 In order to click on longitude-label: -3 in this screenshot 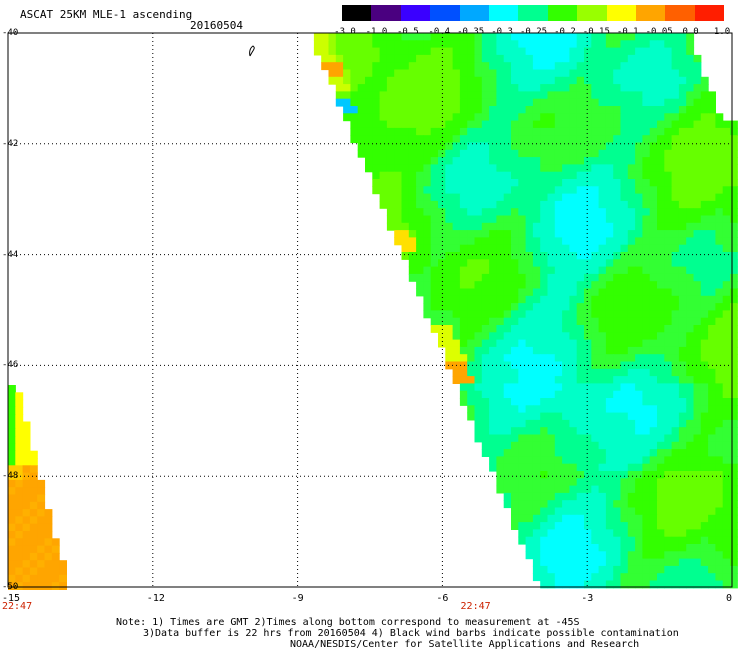, I will do `click(587, 598)`.